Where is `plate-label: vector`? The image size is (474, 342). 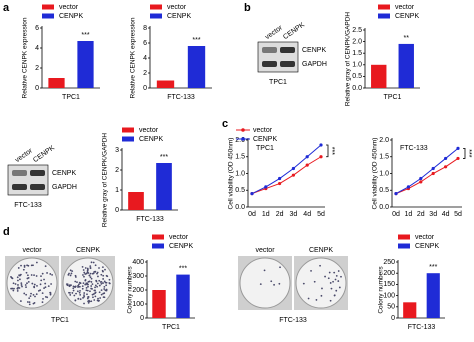
plate-label: vector is located at coordinates (32, 250).